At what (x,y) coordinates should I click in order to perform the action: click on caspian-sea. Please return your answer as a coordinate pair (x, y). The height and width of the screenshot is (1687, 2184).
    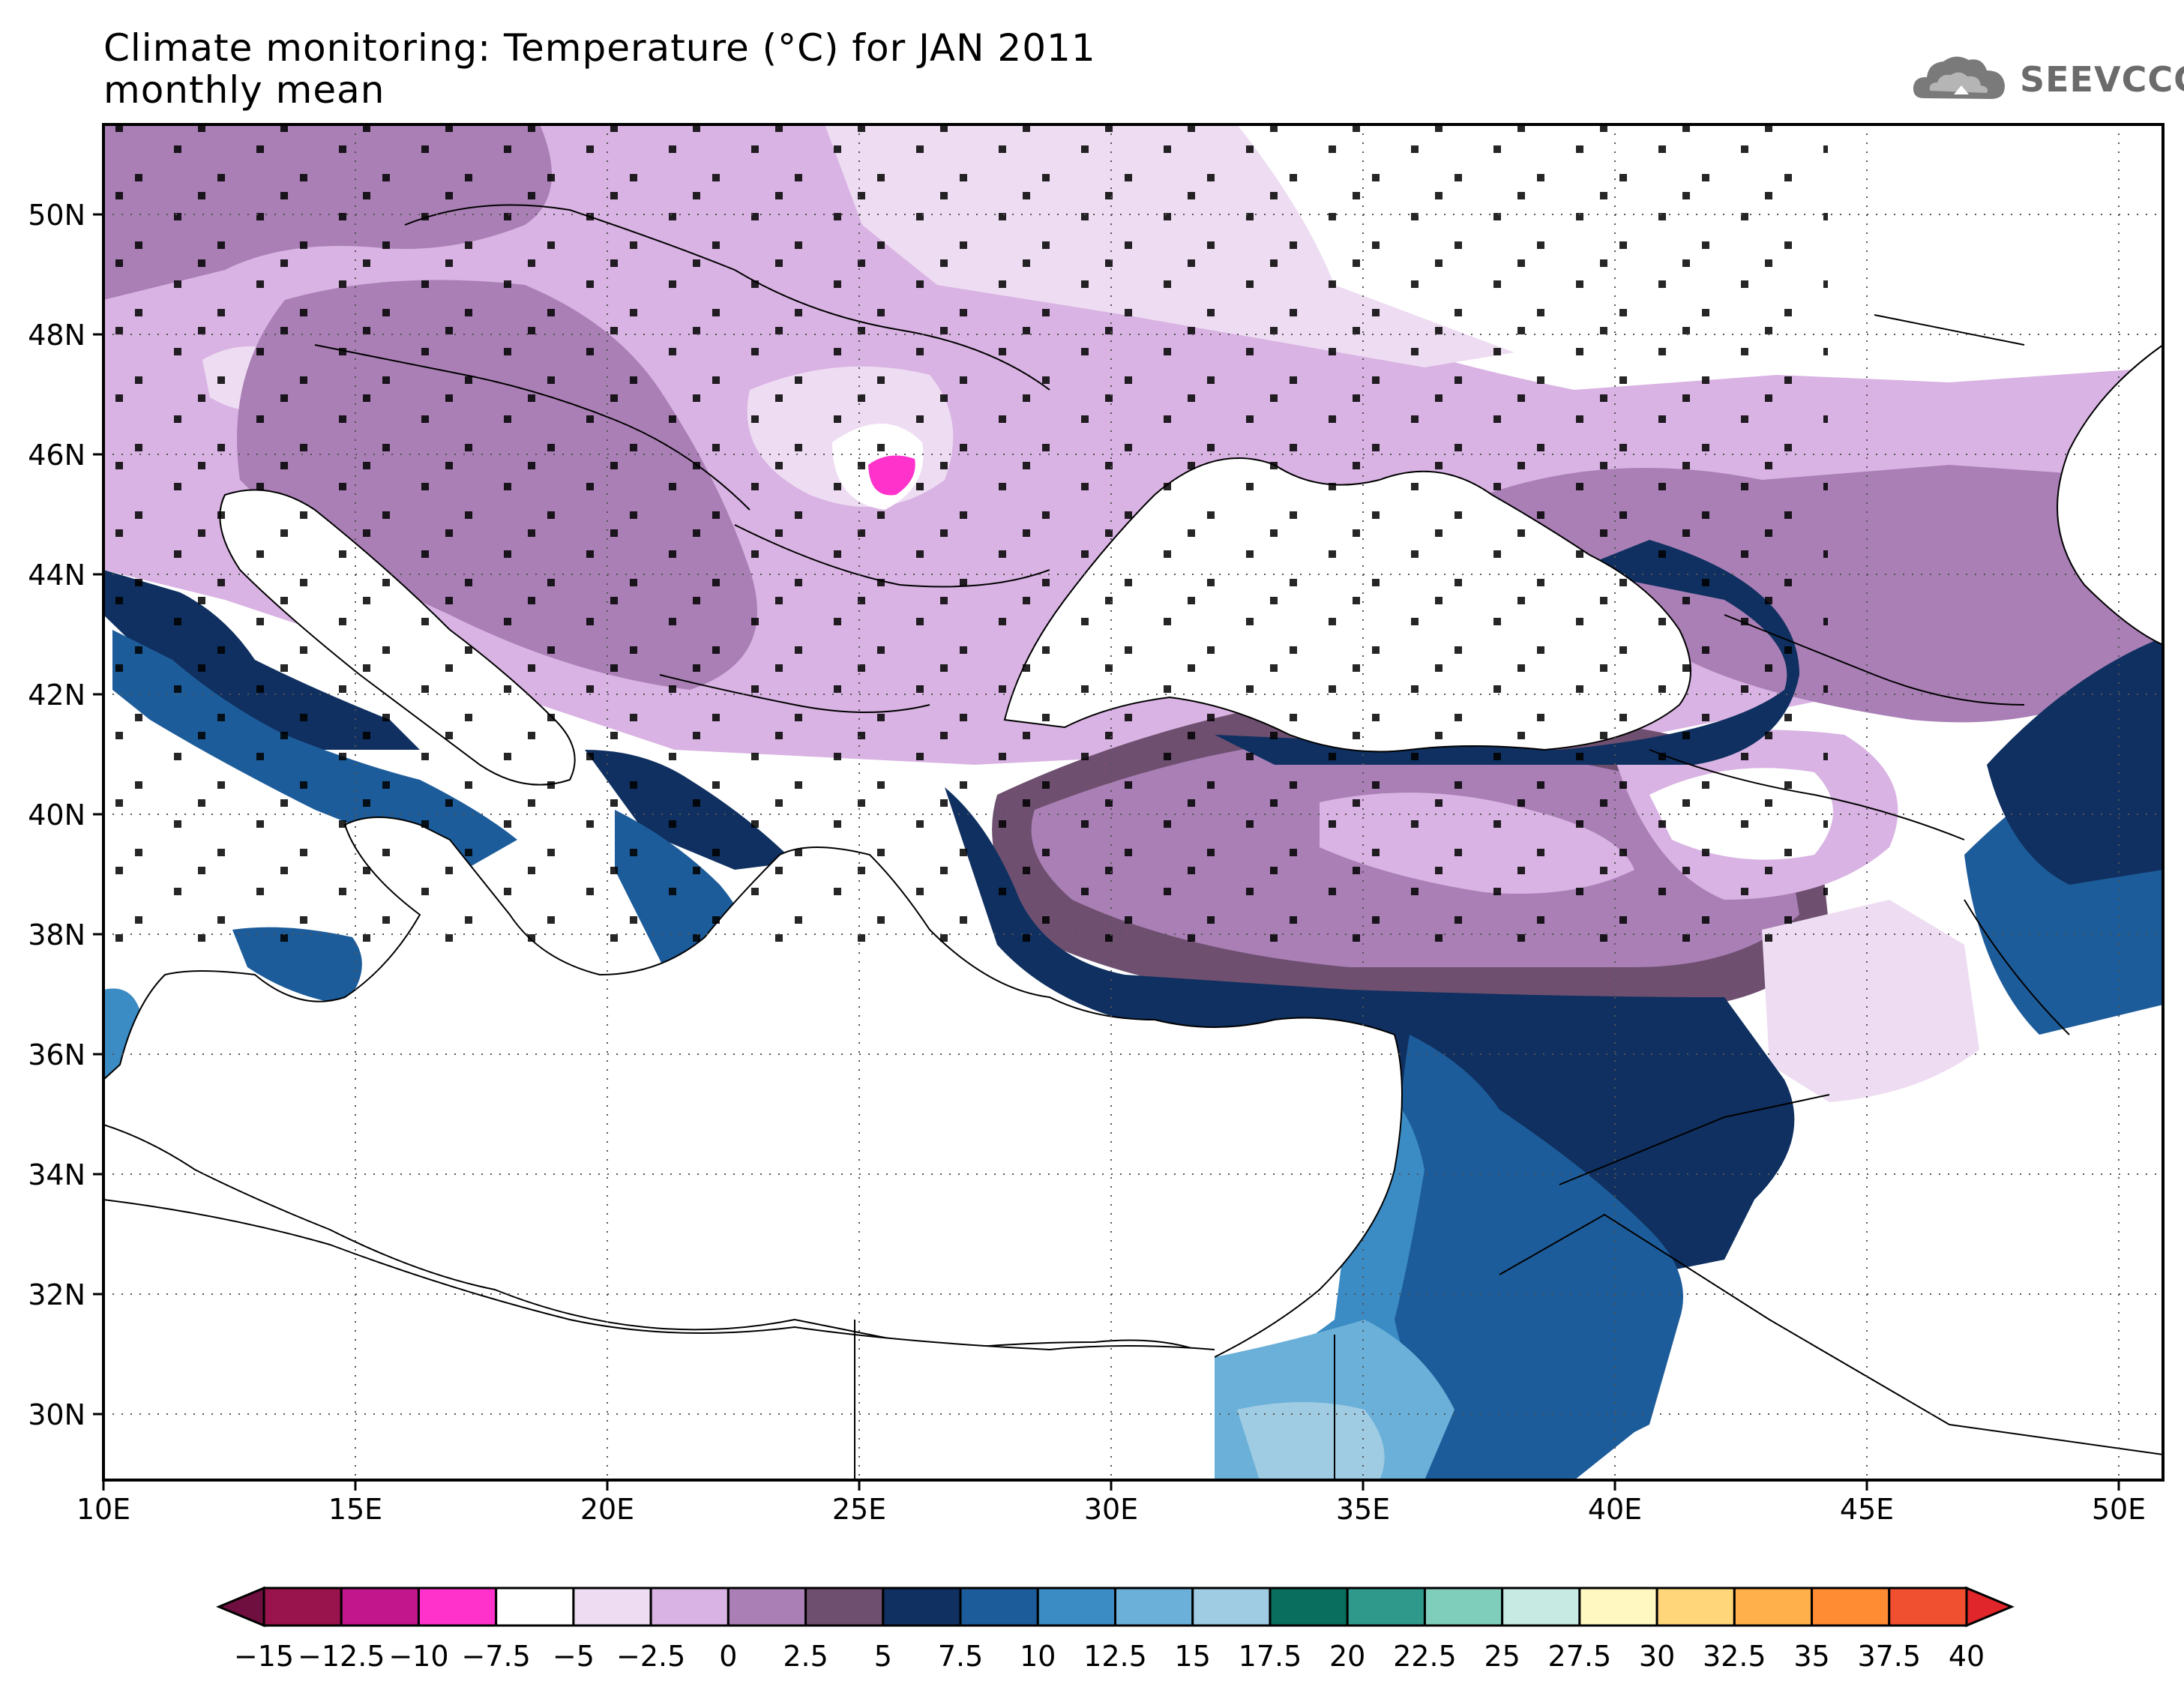
    Looking at the image, I should click on (2110, 494).